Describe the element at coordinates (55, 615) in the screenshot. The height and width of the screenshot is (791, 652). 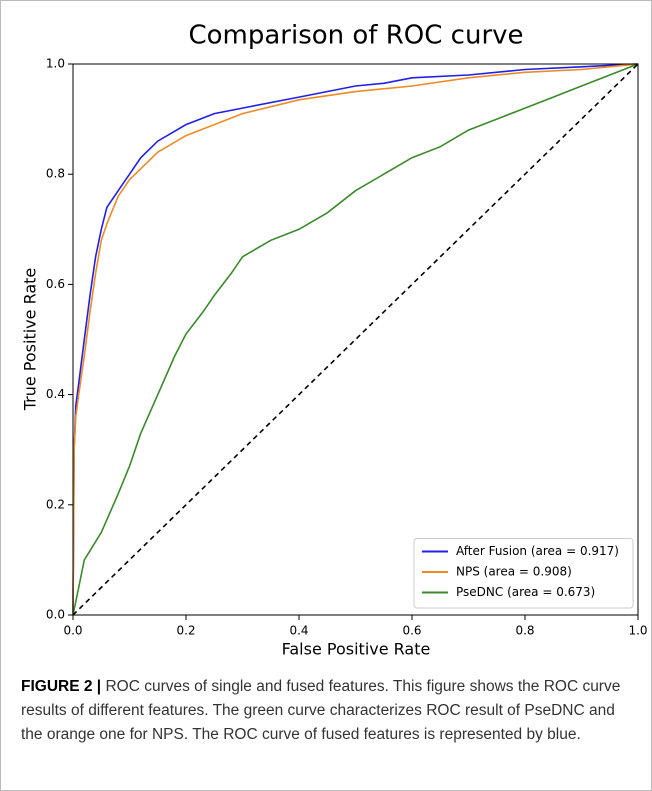
I see `y-tick-label: 0.0` at that location.